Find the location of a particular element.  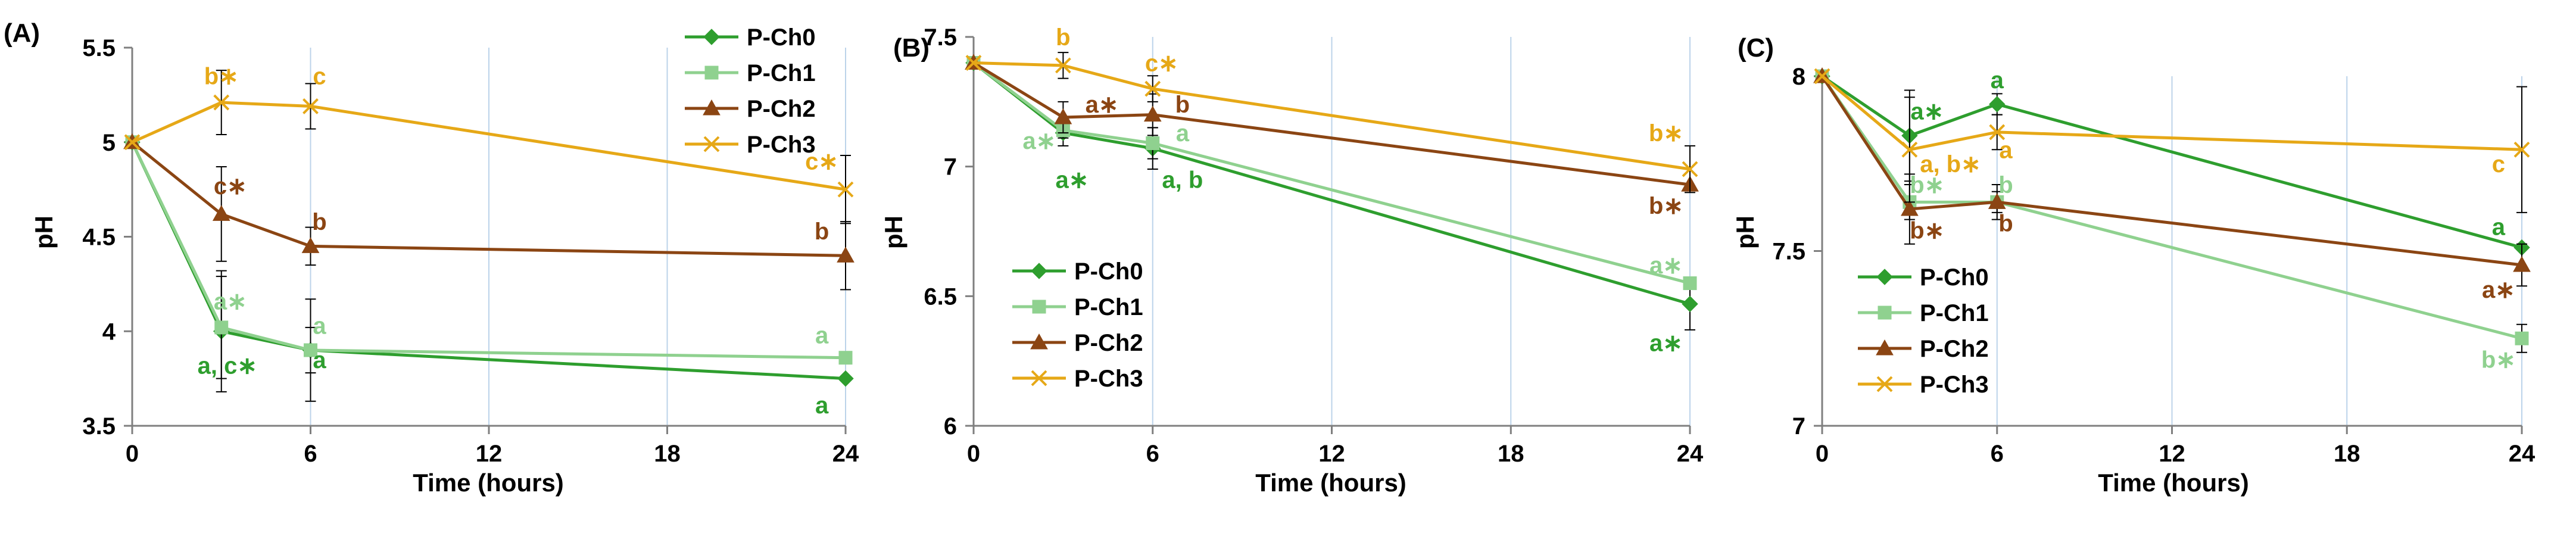

y-tick-label: 4 is located at coordinates (109, 332).